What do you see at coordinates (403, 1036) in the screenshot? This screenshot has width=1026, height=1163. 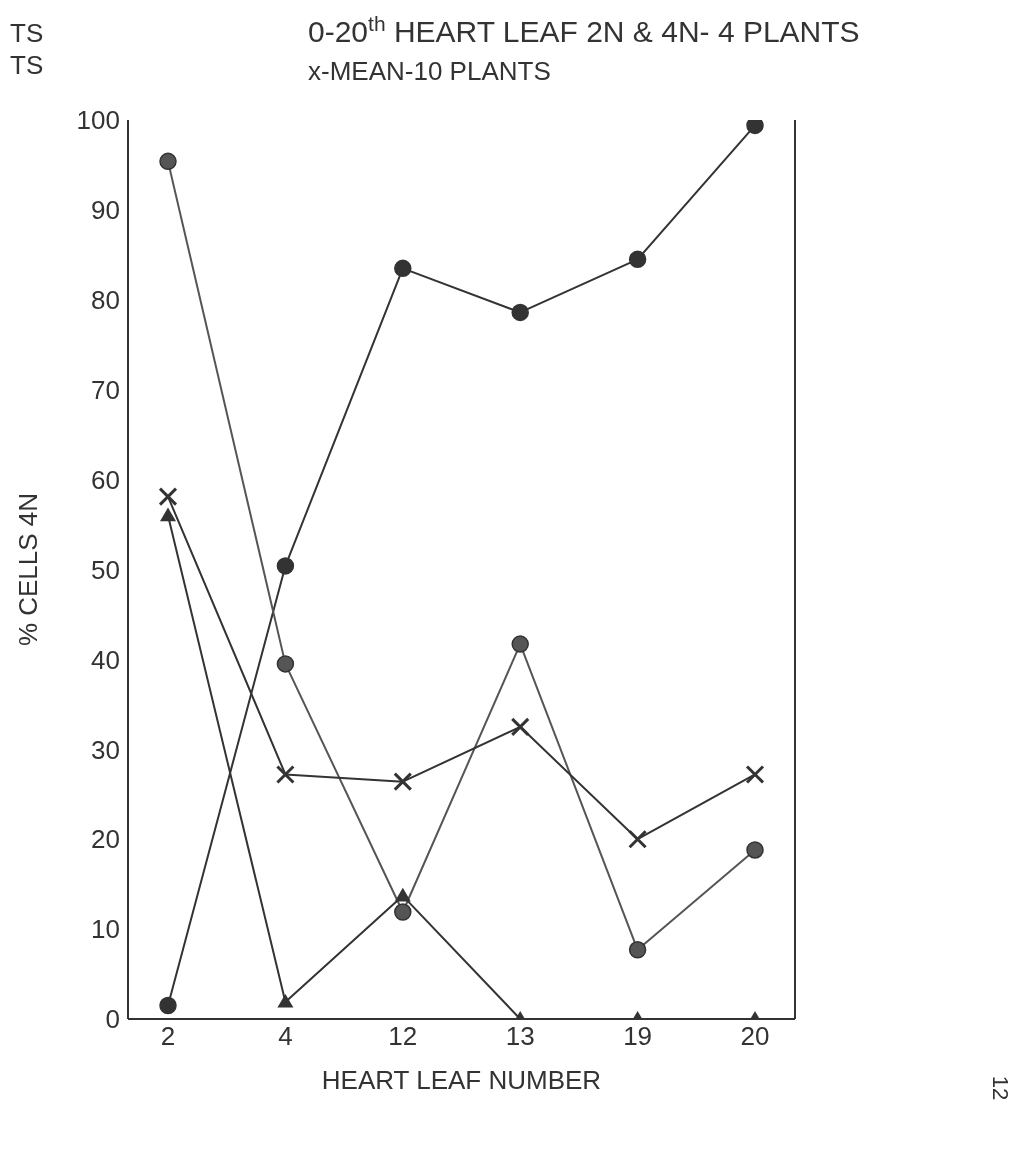 I see `x-tick-label: 12` at bounding box center [403, 1036].